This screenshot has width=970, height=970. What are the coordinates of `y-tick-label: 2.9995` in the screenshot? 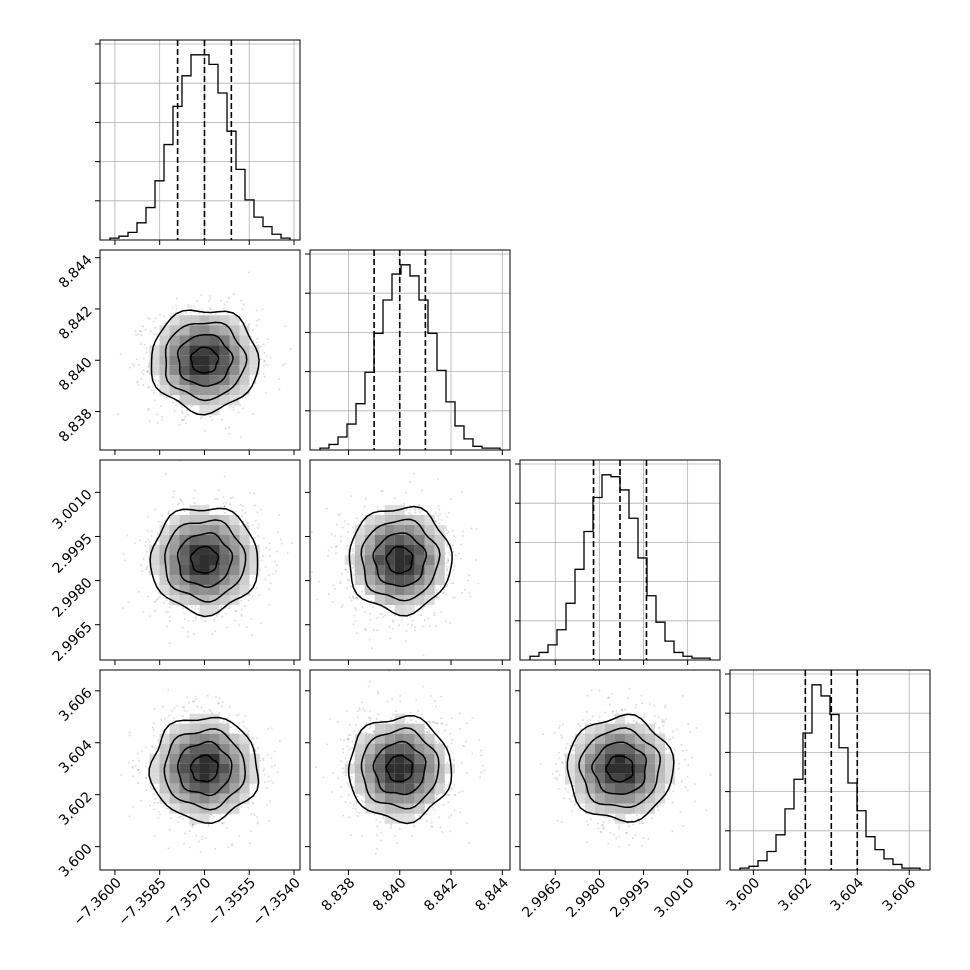 It's located at (73, 554).